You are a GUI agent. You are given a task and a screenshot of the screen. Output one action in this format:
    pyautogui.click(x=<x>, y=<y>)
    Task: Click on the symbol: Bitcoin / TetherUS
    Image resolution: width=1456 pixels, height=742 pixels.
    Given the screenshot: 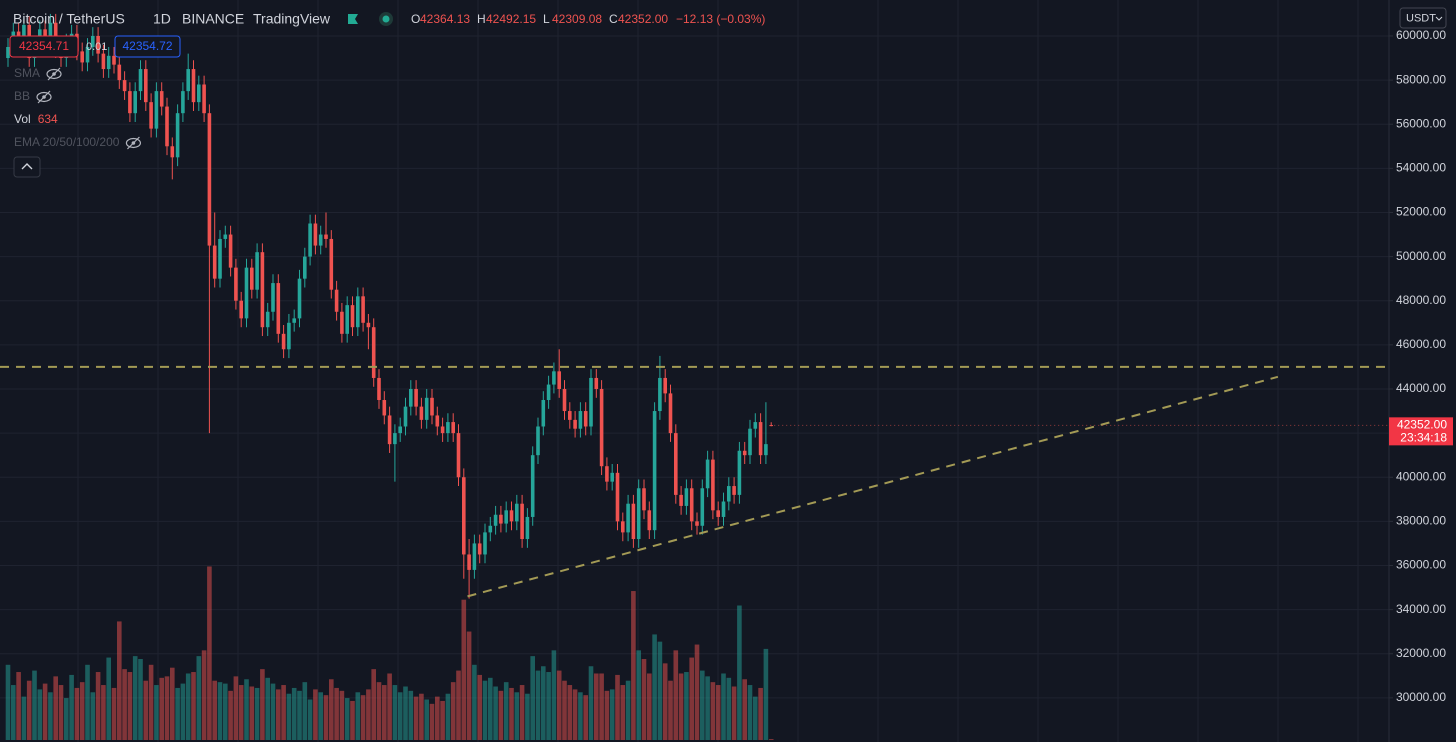 What is the action you would take?
    pyautogui.click(x=69, y=19)
    